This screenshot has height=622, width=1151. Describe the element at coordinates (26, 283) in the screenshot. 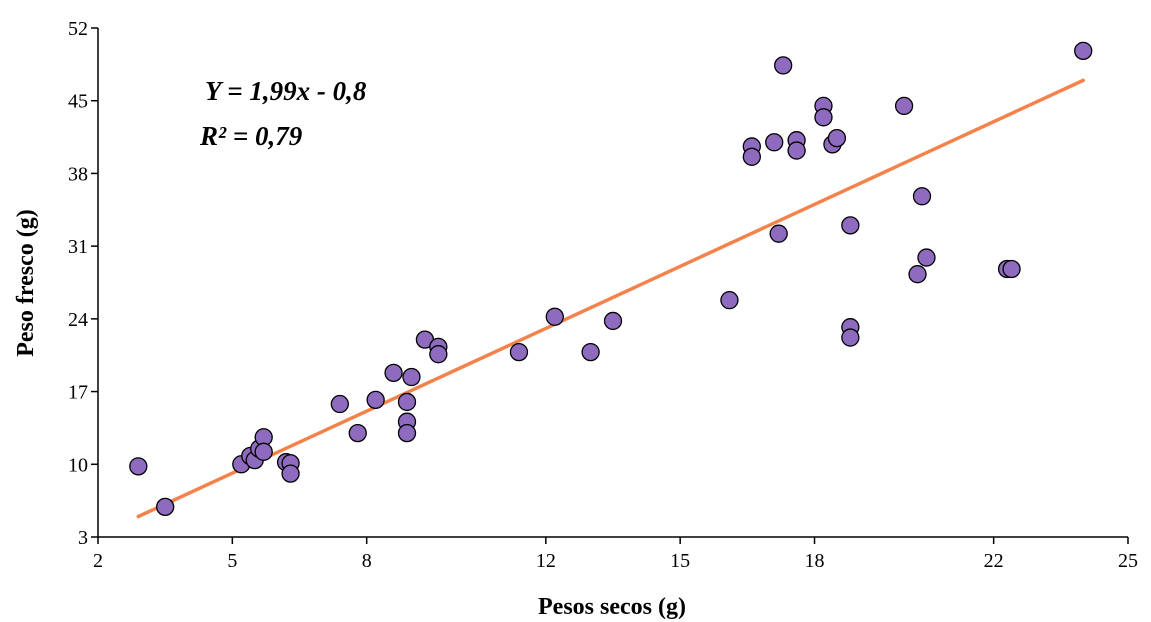

I see `y-axis-title: Peso fresco (g)` at that location.